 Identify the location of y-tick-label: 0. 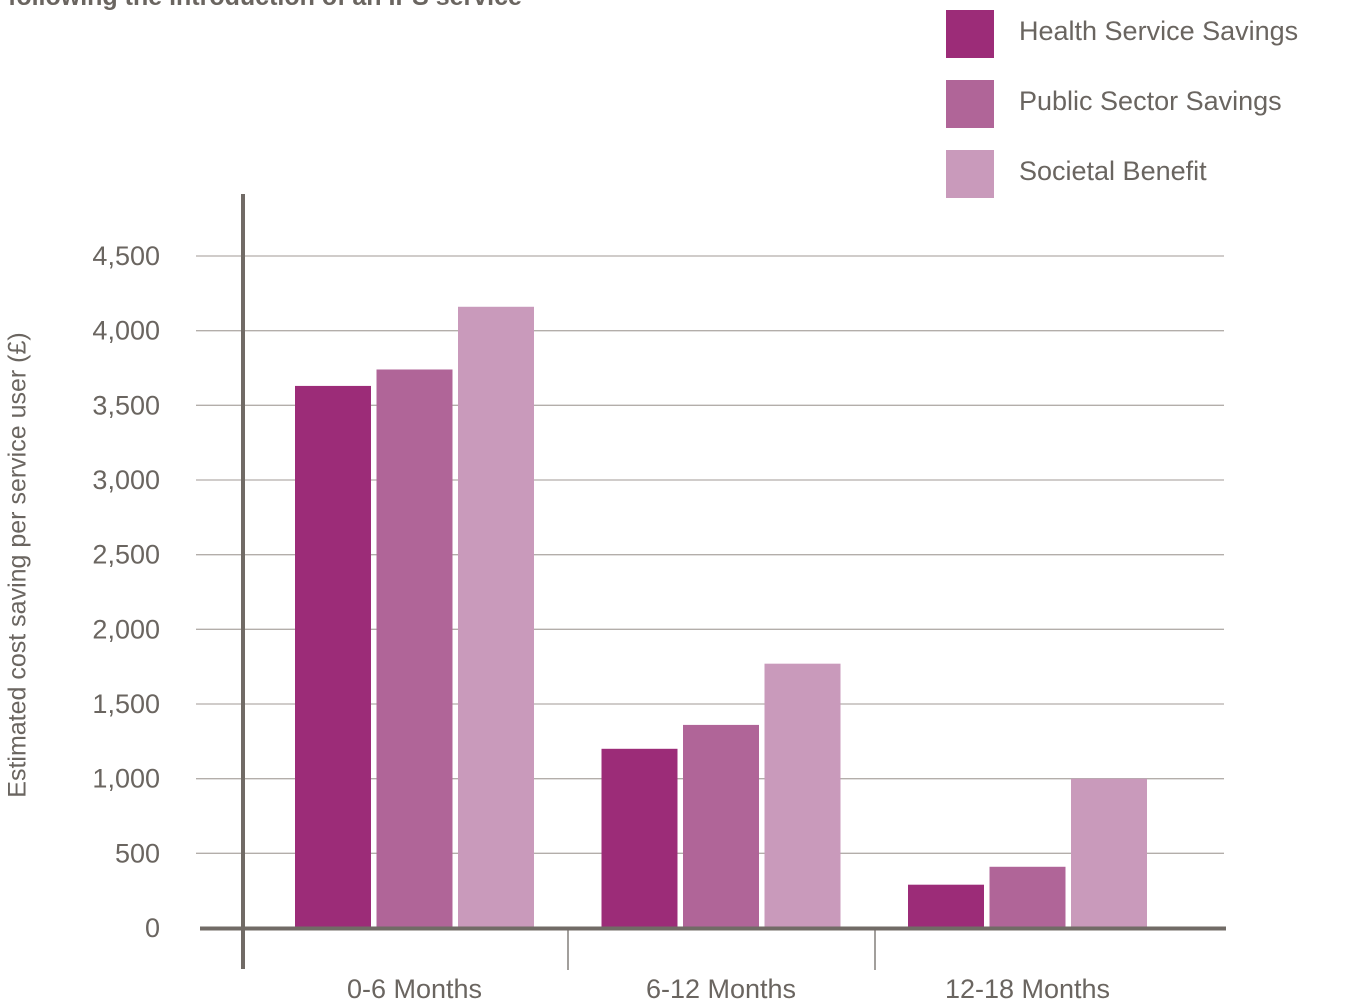
(152, 928).